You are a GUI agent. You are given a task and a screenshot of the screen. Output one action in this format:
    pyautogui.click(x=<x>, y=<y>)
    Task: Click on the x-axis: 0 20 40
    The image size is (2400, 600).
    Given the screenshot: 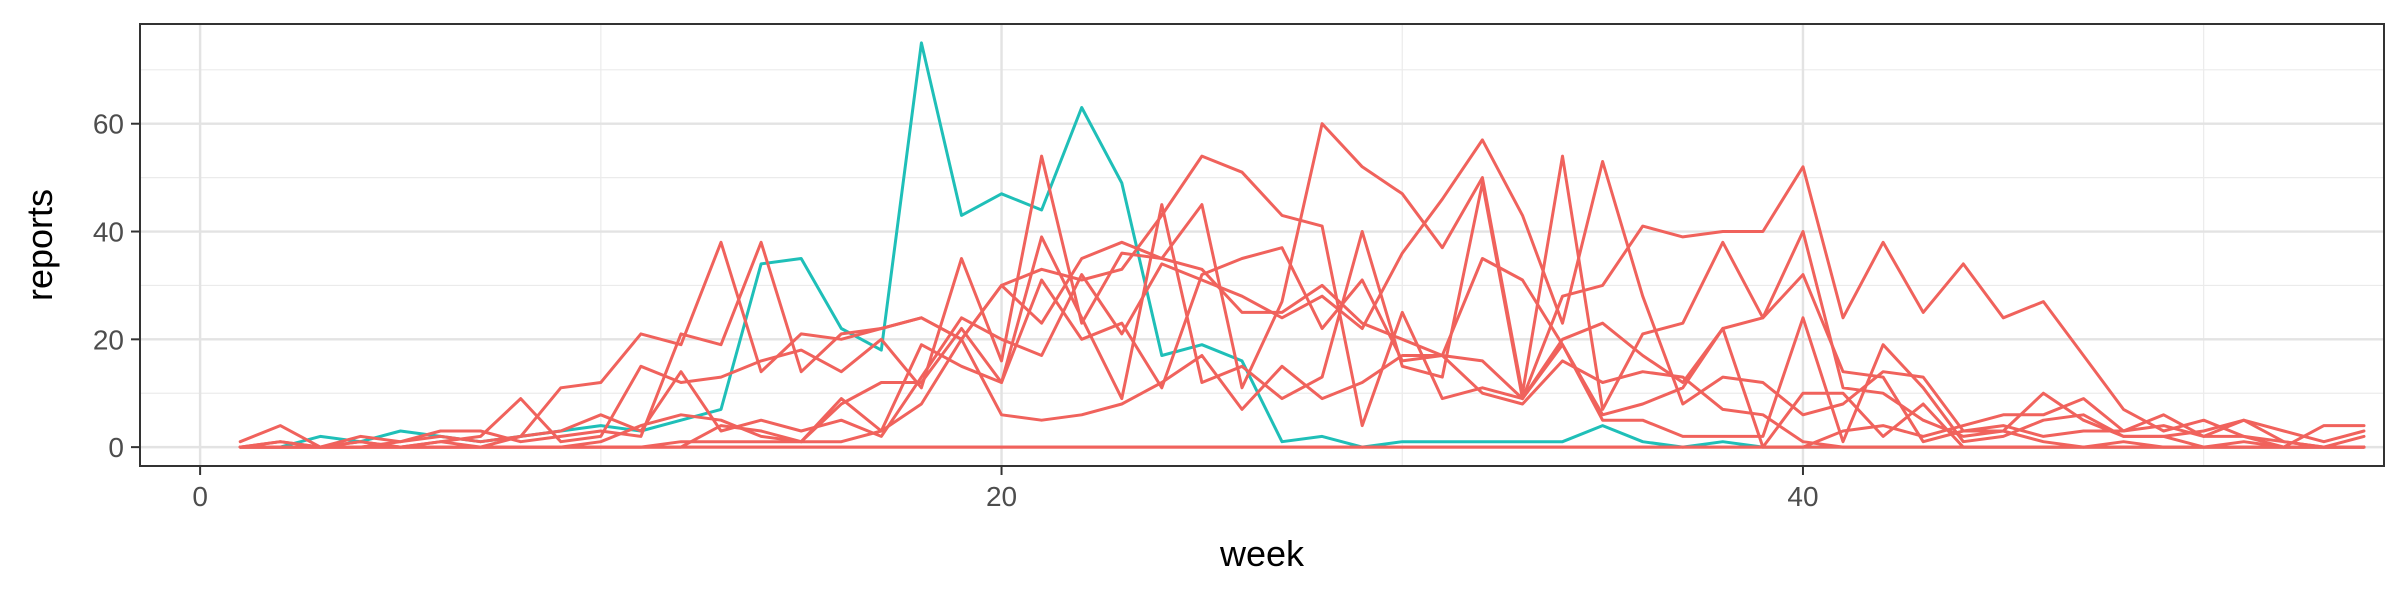 What is the action you would take?
    pyautogui.click(x=1005, y=489)
    